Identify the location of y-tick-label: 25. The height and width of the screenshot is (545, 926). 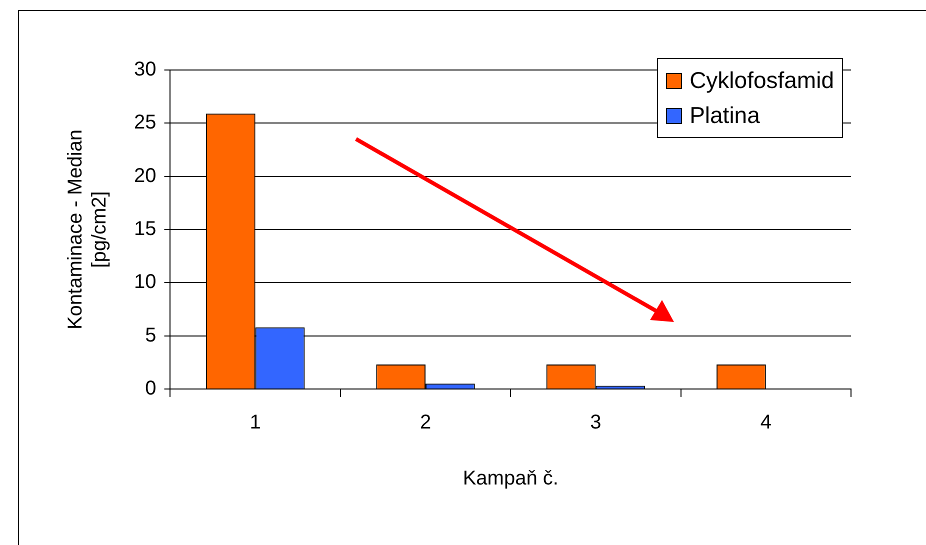
(145, 123).